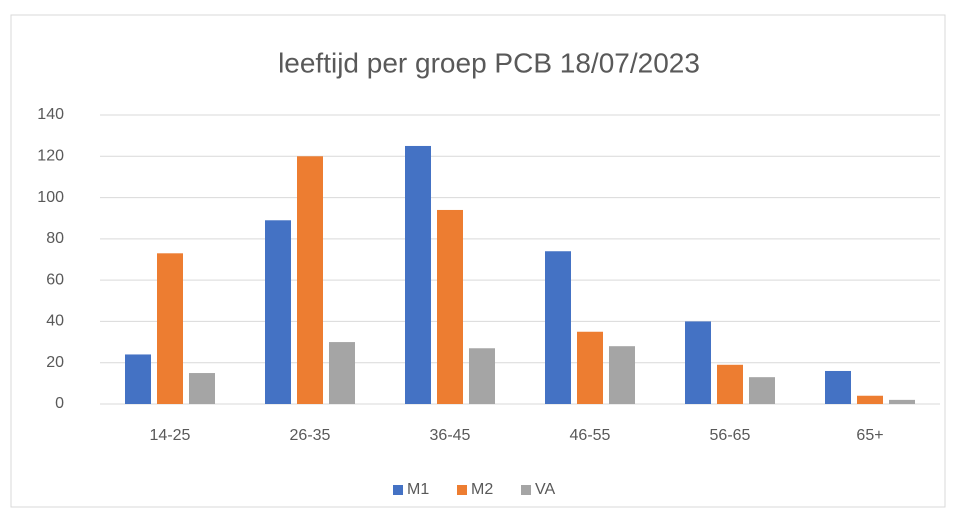 This screenshot has height=517, width=957. Describe the element at coordinates (55, 238) in the screenshot. I see `y-tick-label: 80` at that location.